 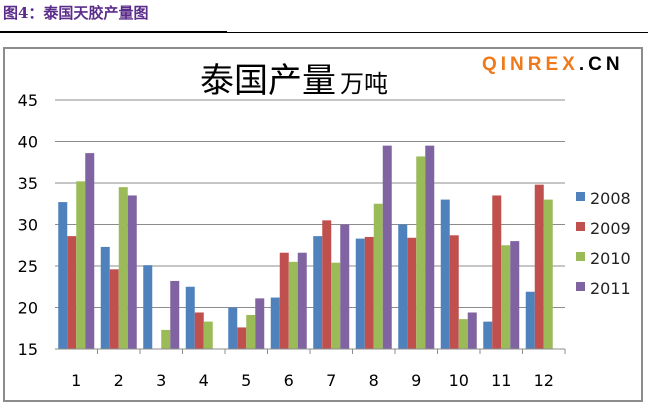 What do you see at coordinates (601, 64) in the screenshot?
I see `watermark-suffix: .CN` at bounding box center [601, 64].